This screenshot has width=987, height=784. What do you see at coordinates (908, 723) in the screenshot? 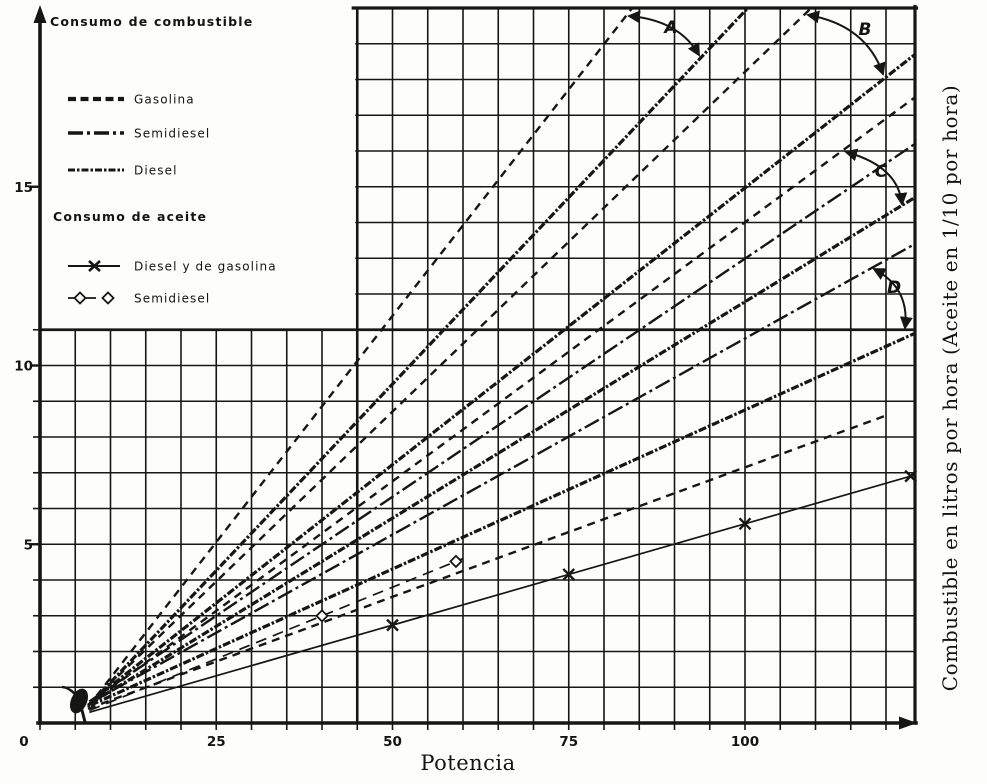
I see `x-axis-arrow` at bounding box center [908, 723].